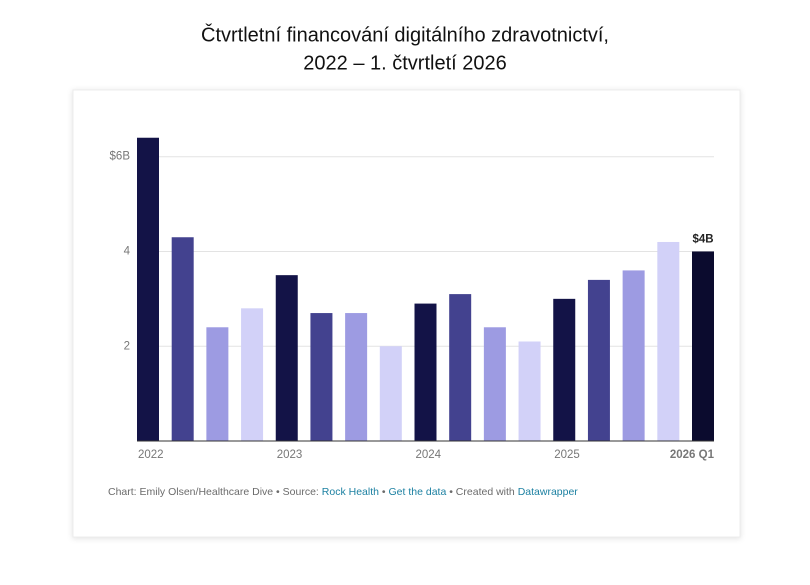  What do you see at coordinates (120, 157) in the screenshot?
I see `y-tick-label: $6B` at bounding box center [120, 157].